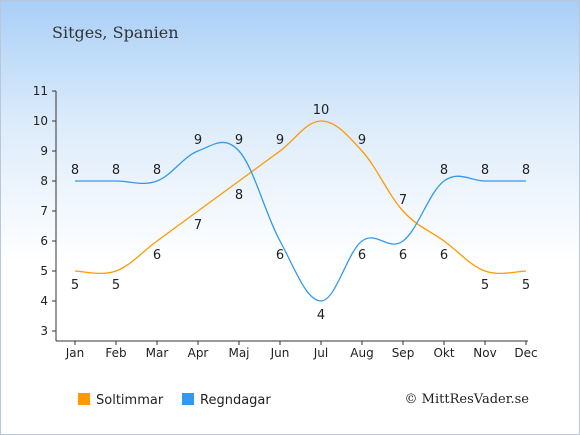  I want to click on y-tick-label: 7, so click(44, 211).